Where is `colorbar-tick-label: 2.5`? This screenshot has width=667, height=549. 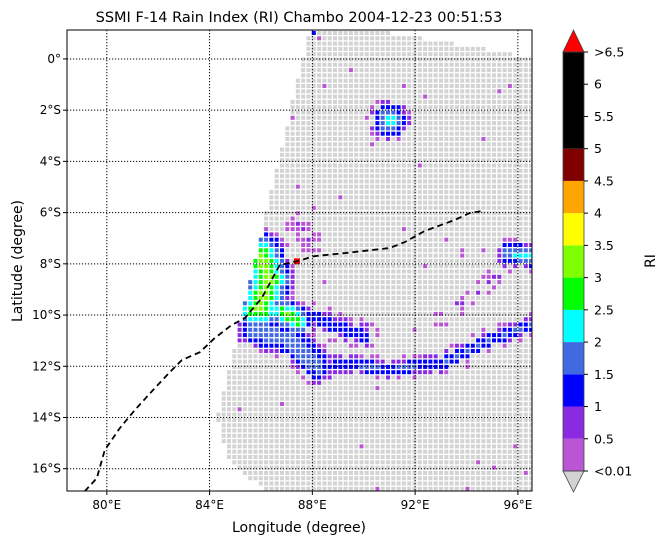 colorbar-tick-label: 2.5 is located at coordinates (604, 309).